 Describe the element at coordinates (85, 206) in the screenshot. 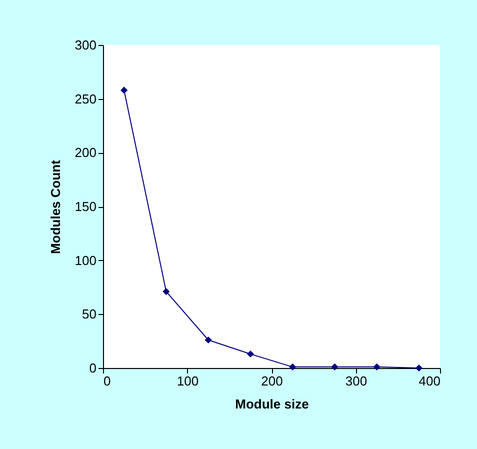

I see `y-tick-label: 150` at that location.